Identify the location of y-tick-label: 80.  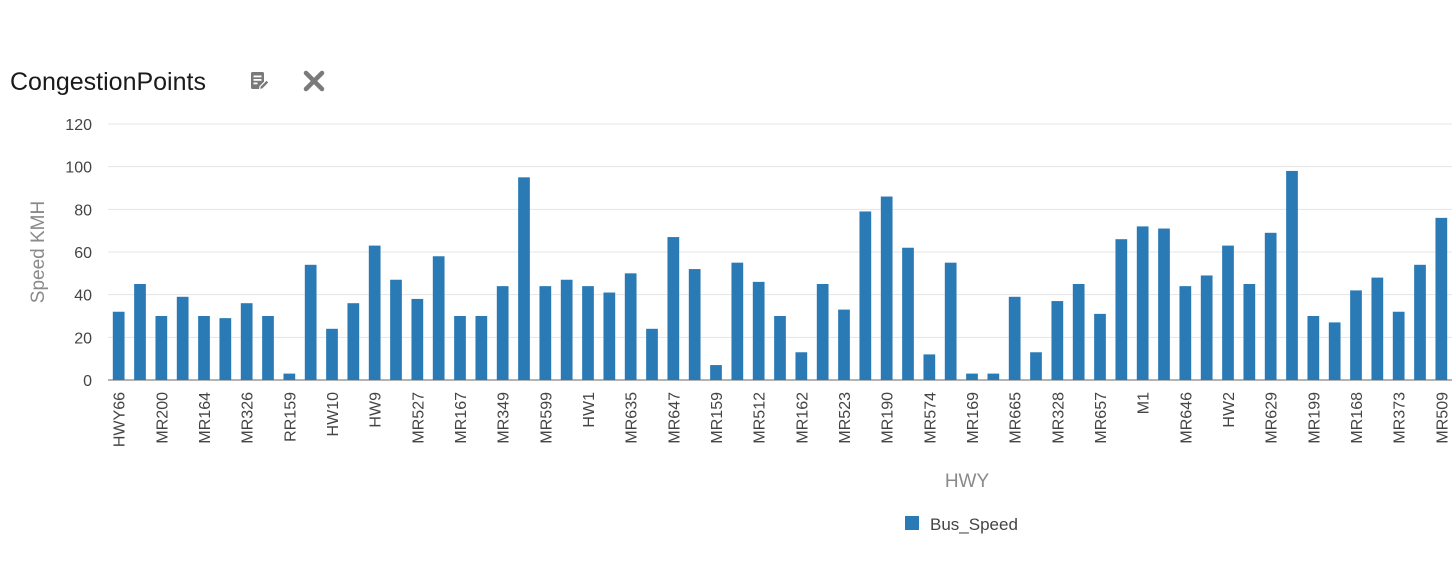
(83, 210).